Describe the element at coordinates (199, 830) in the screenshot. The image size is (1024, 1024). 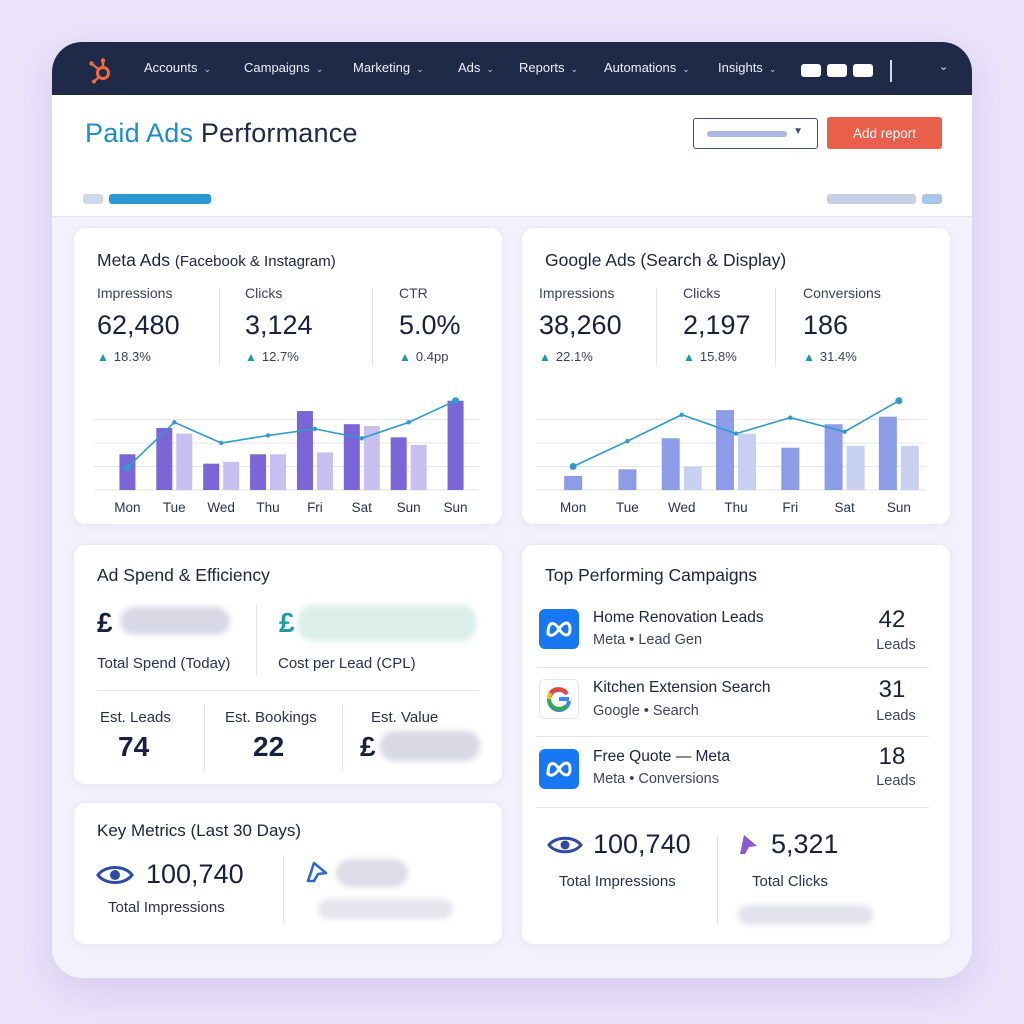
I see `card-title: Key Metrics (Last 30 Days)` at that location.